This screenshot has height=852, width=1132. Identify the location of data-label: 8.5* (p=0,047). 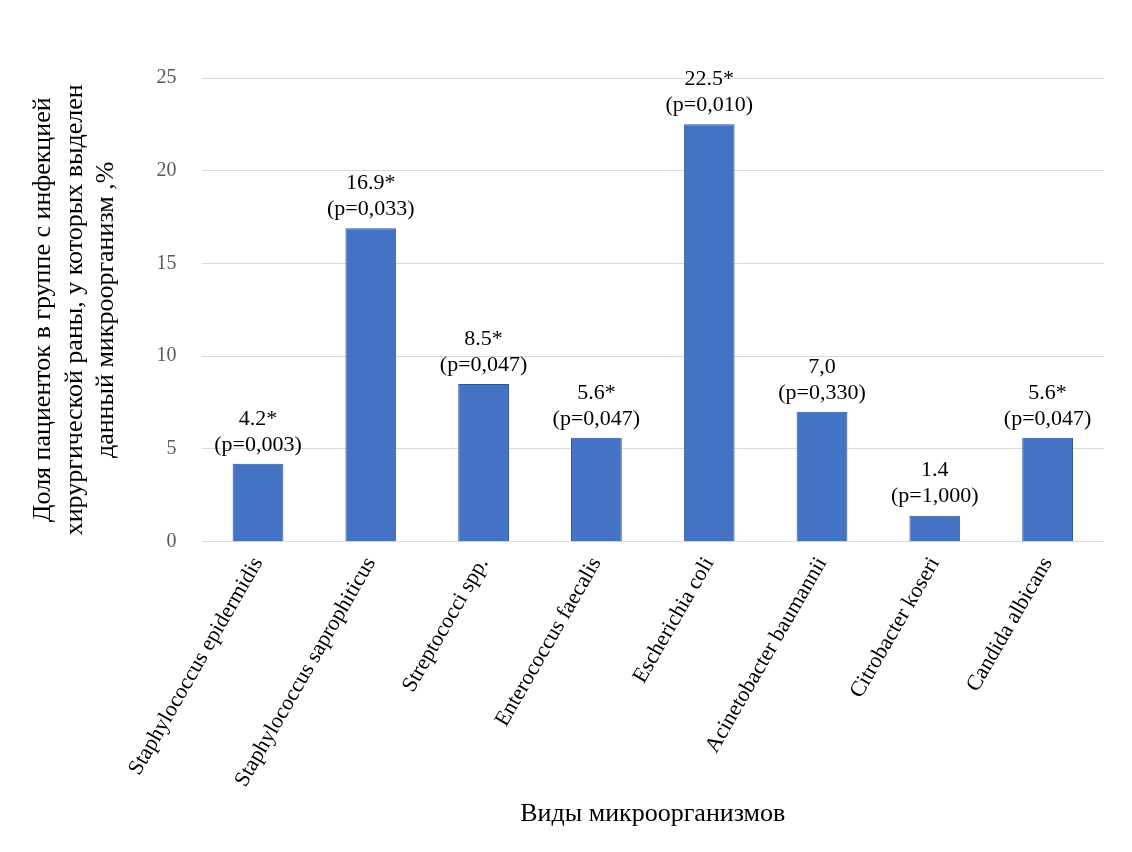
(483, 350).